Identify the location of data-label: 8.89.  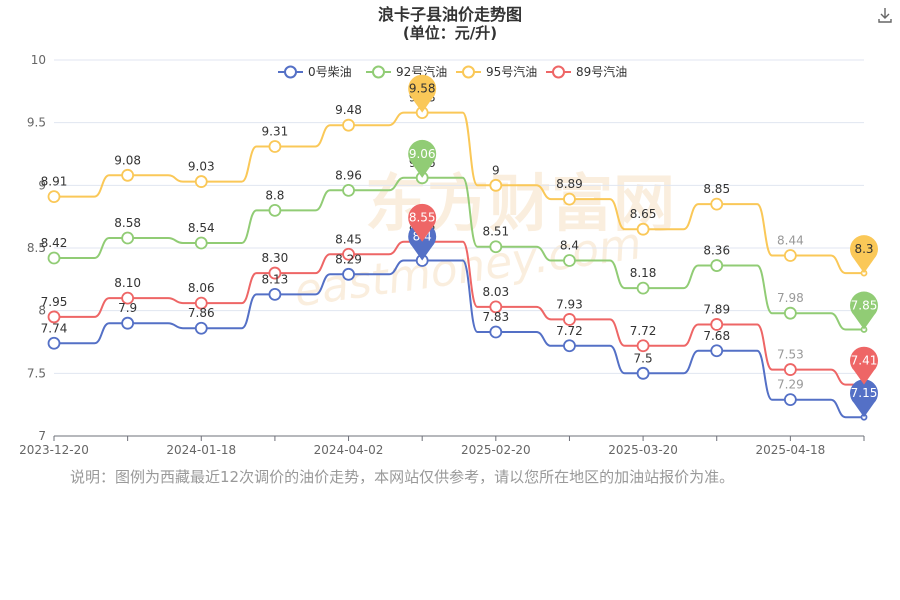
(569, 184).